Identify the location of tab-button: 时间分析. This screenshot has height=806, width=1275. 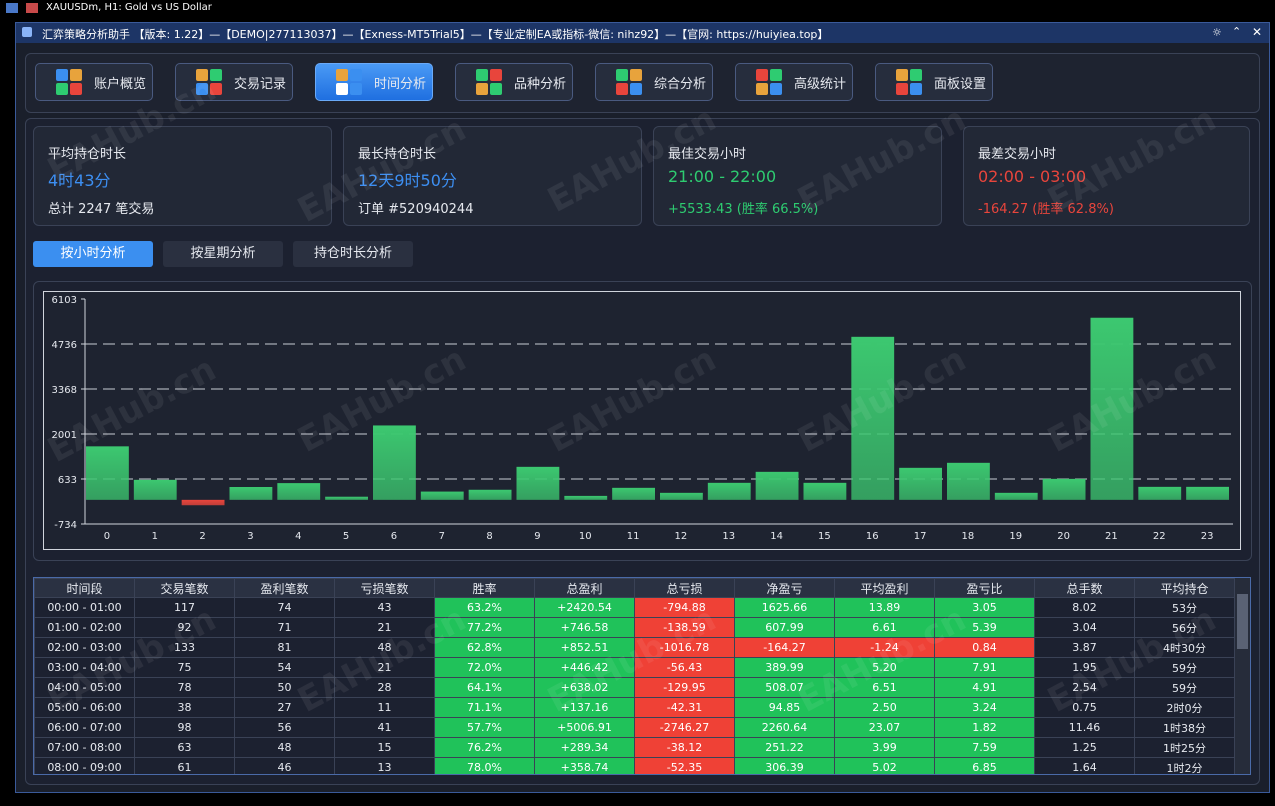
(374, 82).